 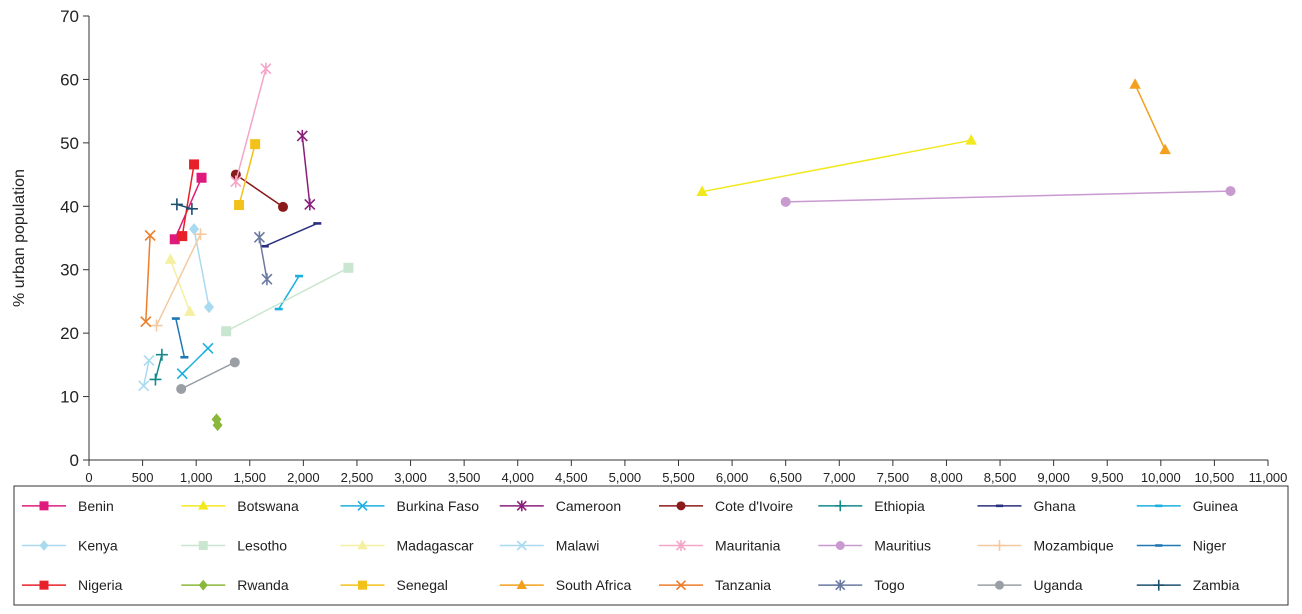 What do you see at coordinates (732, 477) in the screenshot?
I see `x-tick-label: 6,000` at bounding box center [732, 477].